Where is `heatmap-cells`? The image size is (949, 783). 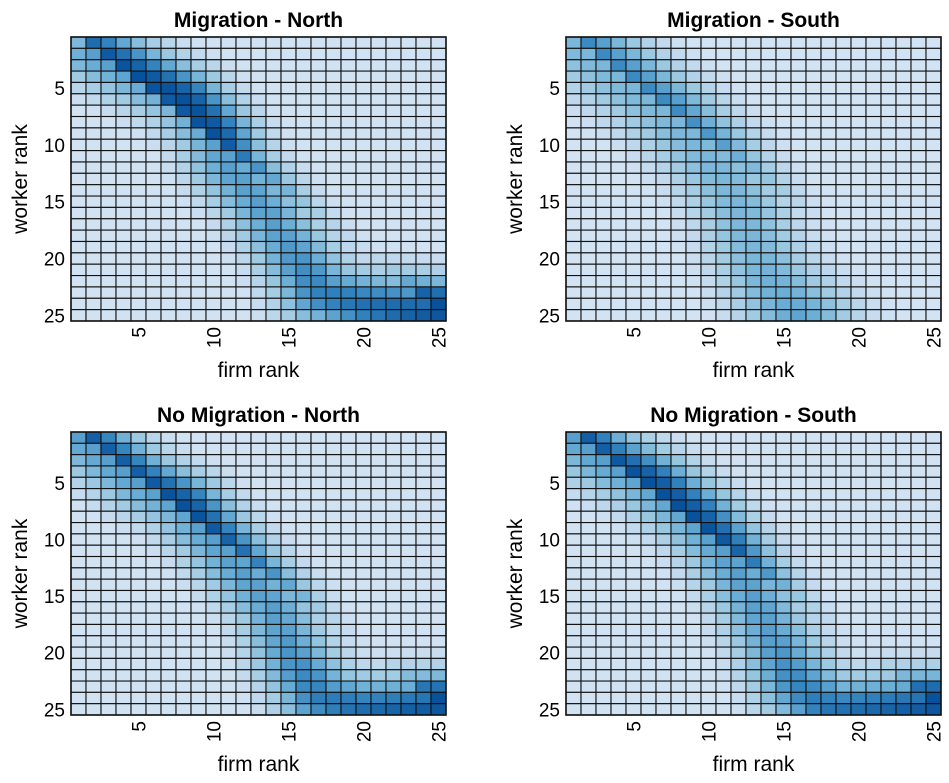 heatmap-cells is located at coordinates (258, 179).